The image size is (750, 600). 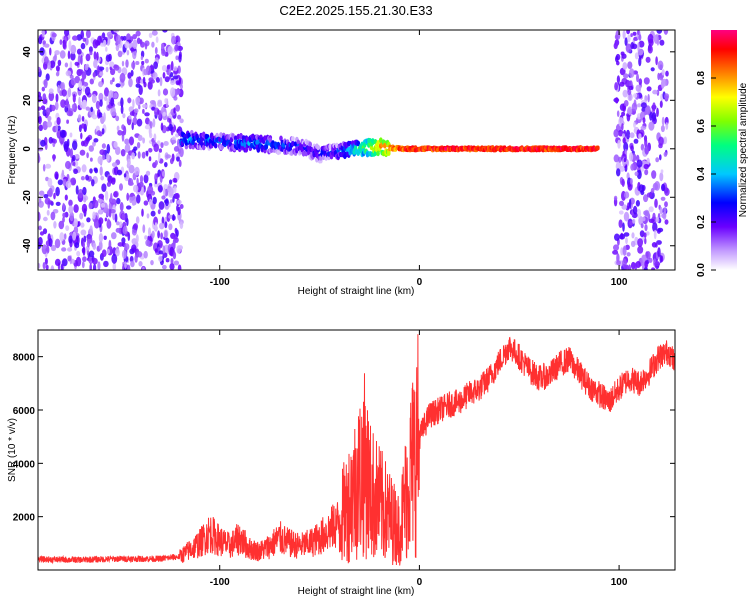 I want to click on colorbar-label: Normalized spectral amplitude, so click(x=743, y=149).